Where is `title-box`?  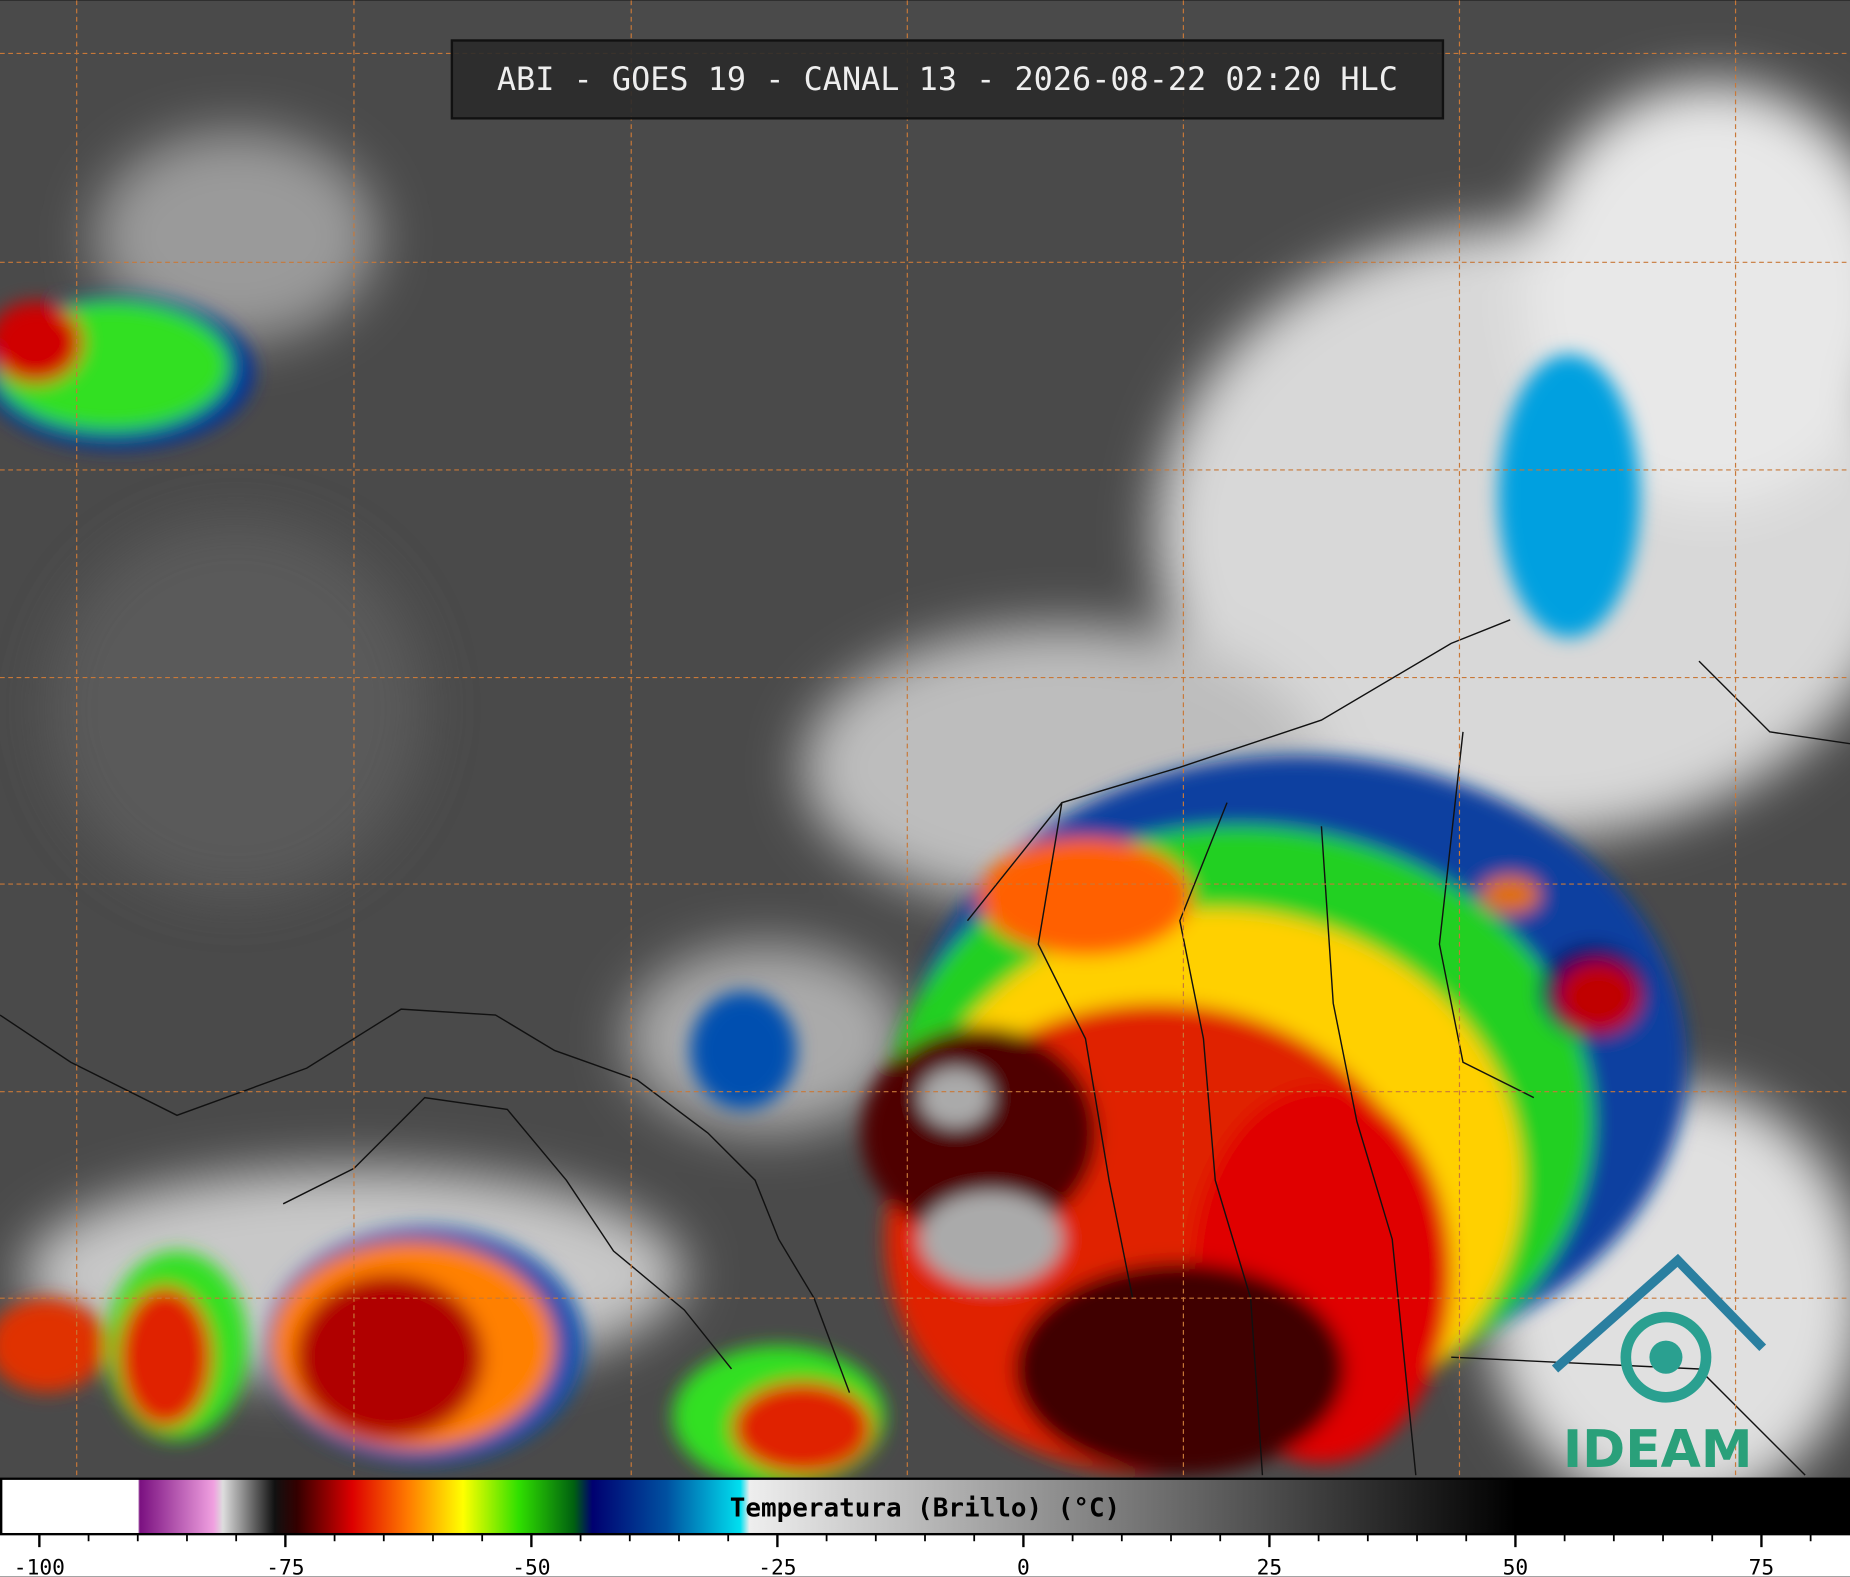 title-box is located at coordinates (947, 79).